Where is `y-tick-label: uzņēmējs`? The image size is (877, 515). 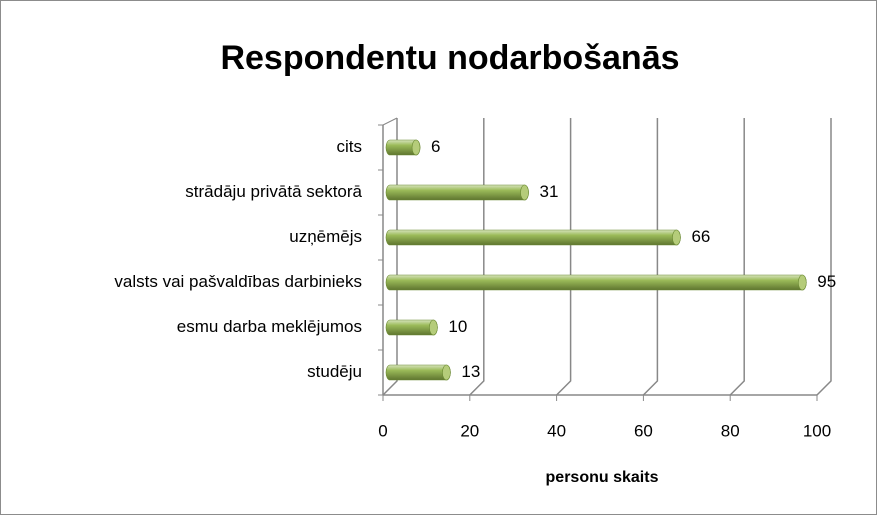 y-tick-label: uzņēmējs is located at coordinates (325, 236).